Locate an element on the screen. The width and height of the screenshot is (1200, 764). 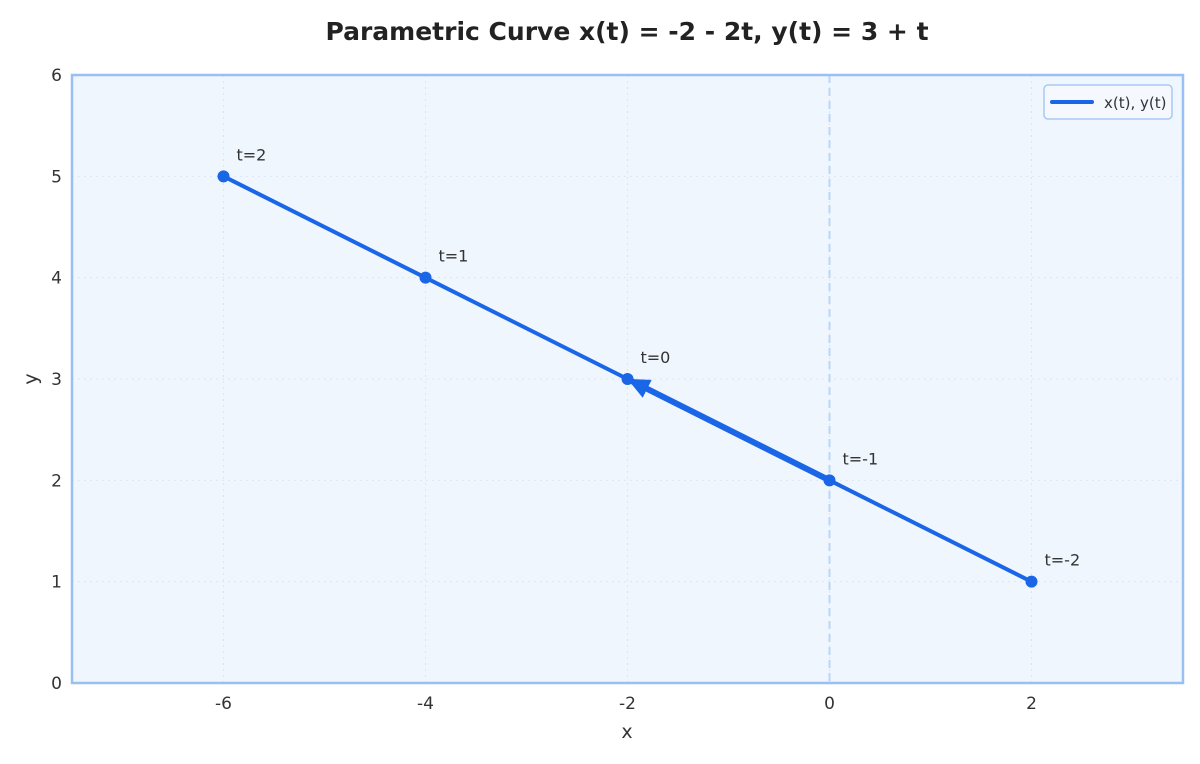
point-label: t=2 is located at coordinates (252, 154).